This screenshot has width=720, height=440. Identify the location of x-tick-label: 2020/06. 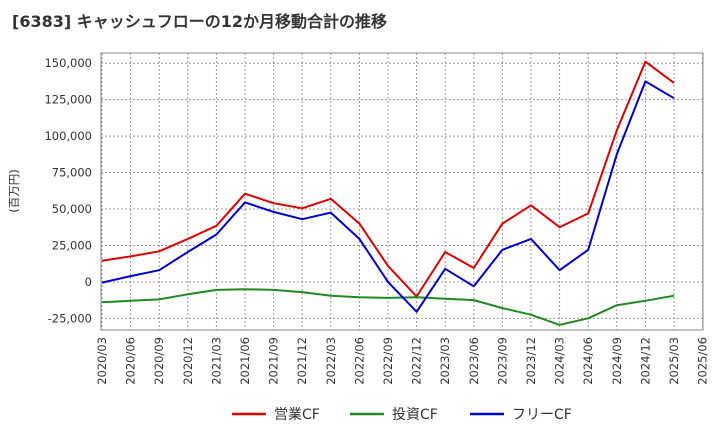
(131, 361).